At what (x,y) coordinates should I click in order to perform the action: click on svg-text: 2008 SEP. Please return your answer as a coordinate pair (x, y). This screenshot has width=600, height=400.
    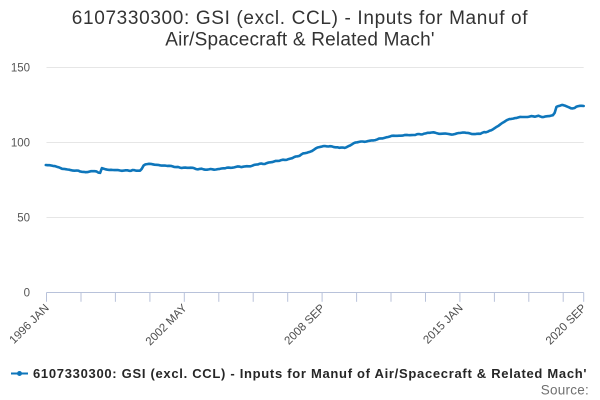
    Looking at the image, I should click on (305, 324).